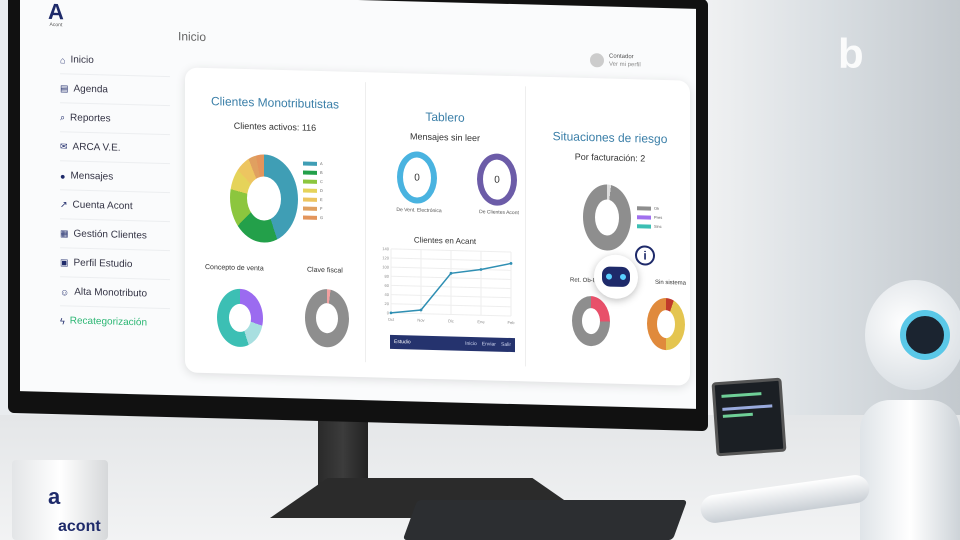  Describe the element at coordinates (591, 321) in the screenshot. I see `ret-donut` at that location.